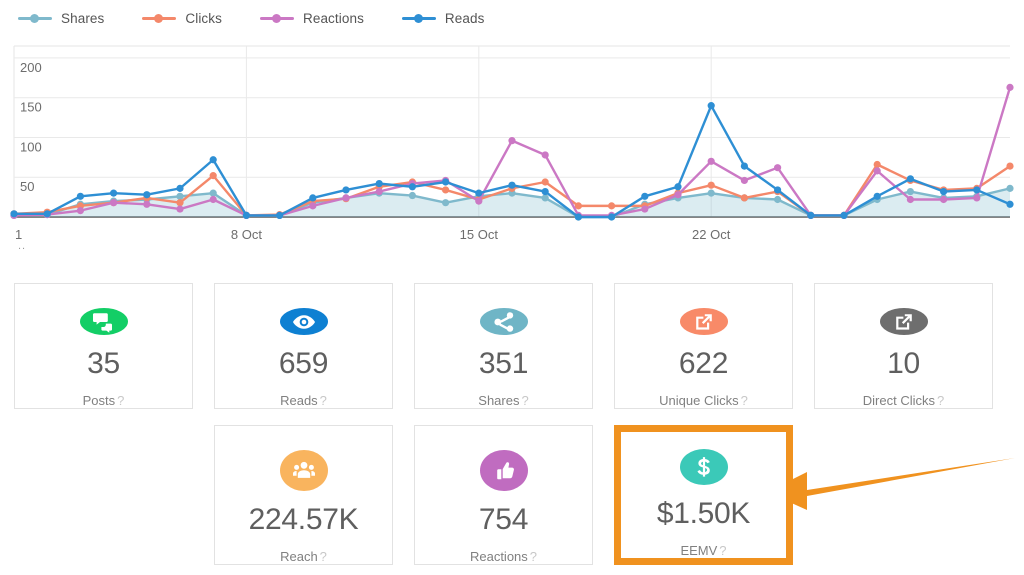  I want to click on metric-card-posts: 35 Posts?, so click(103, 346).